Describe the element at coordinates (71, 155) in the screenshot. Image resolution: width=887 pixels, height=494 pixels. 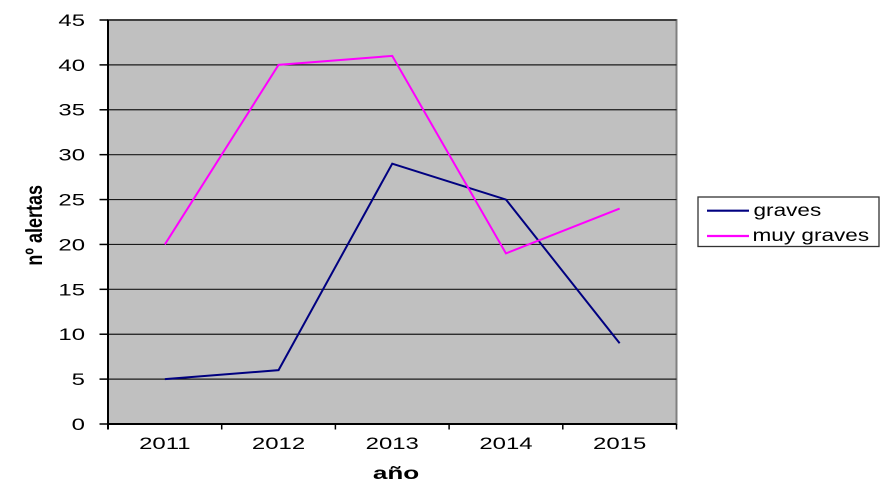
I see `svg-text: 30` at that location.